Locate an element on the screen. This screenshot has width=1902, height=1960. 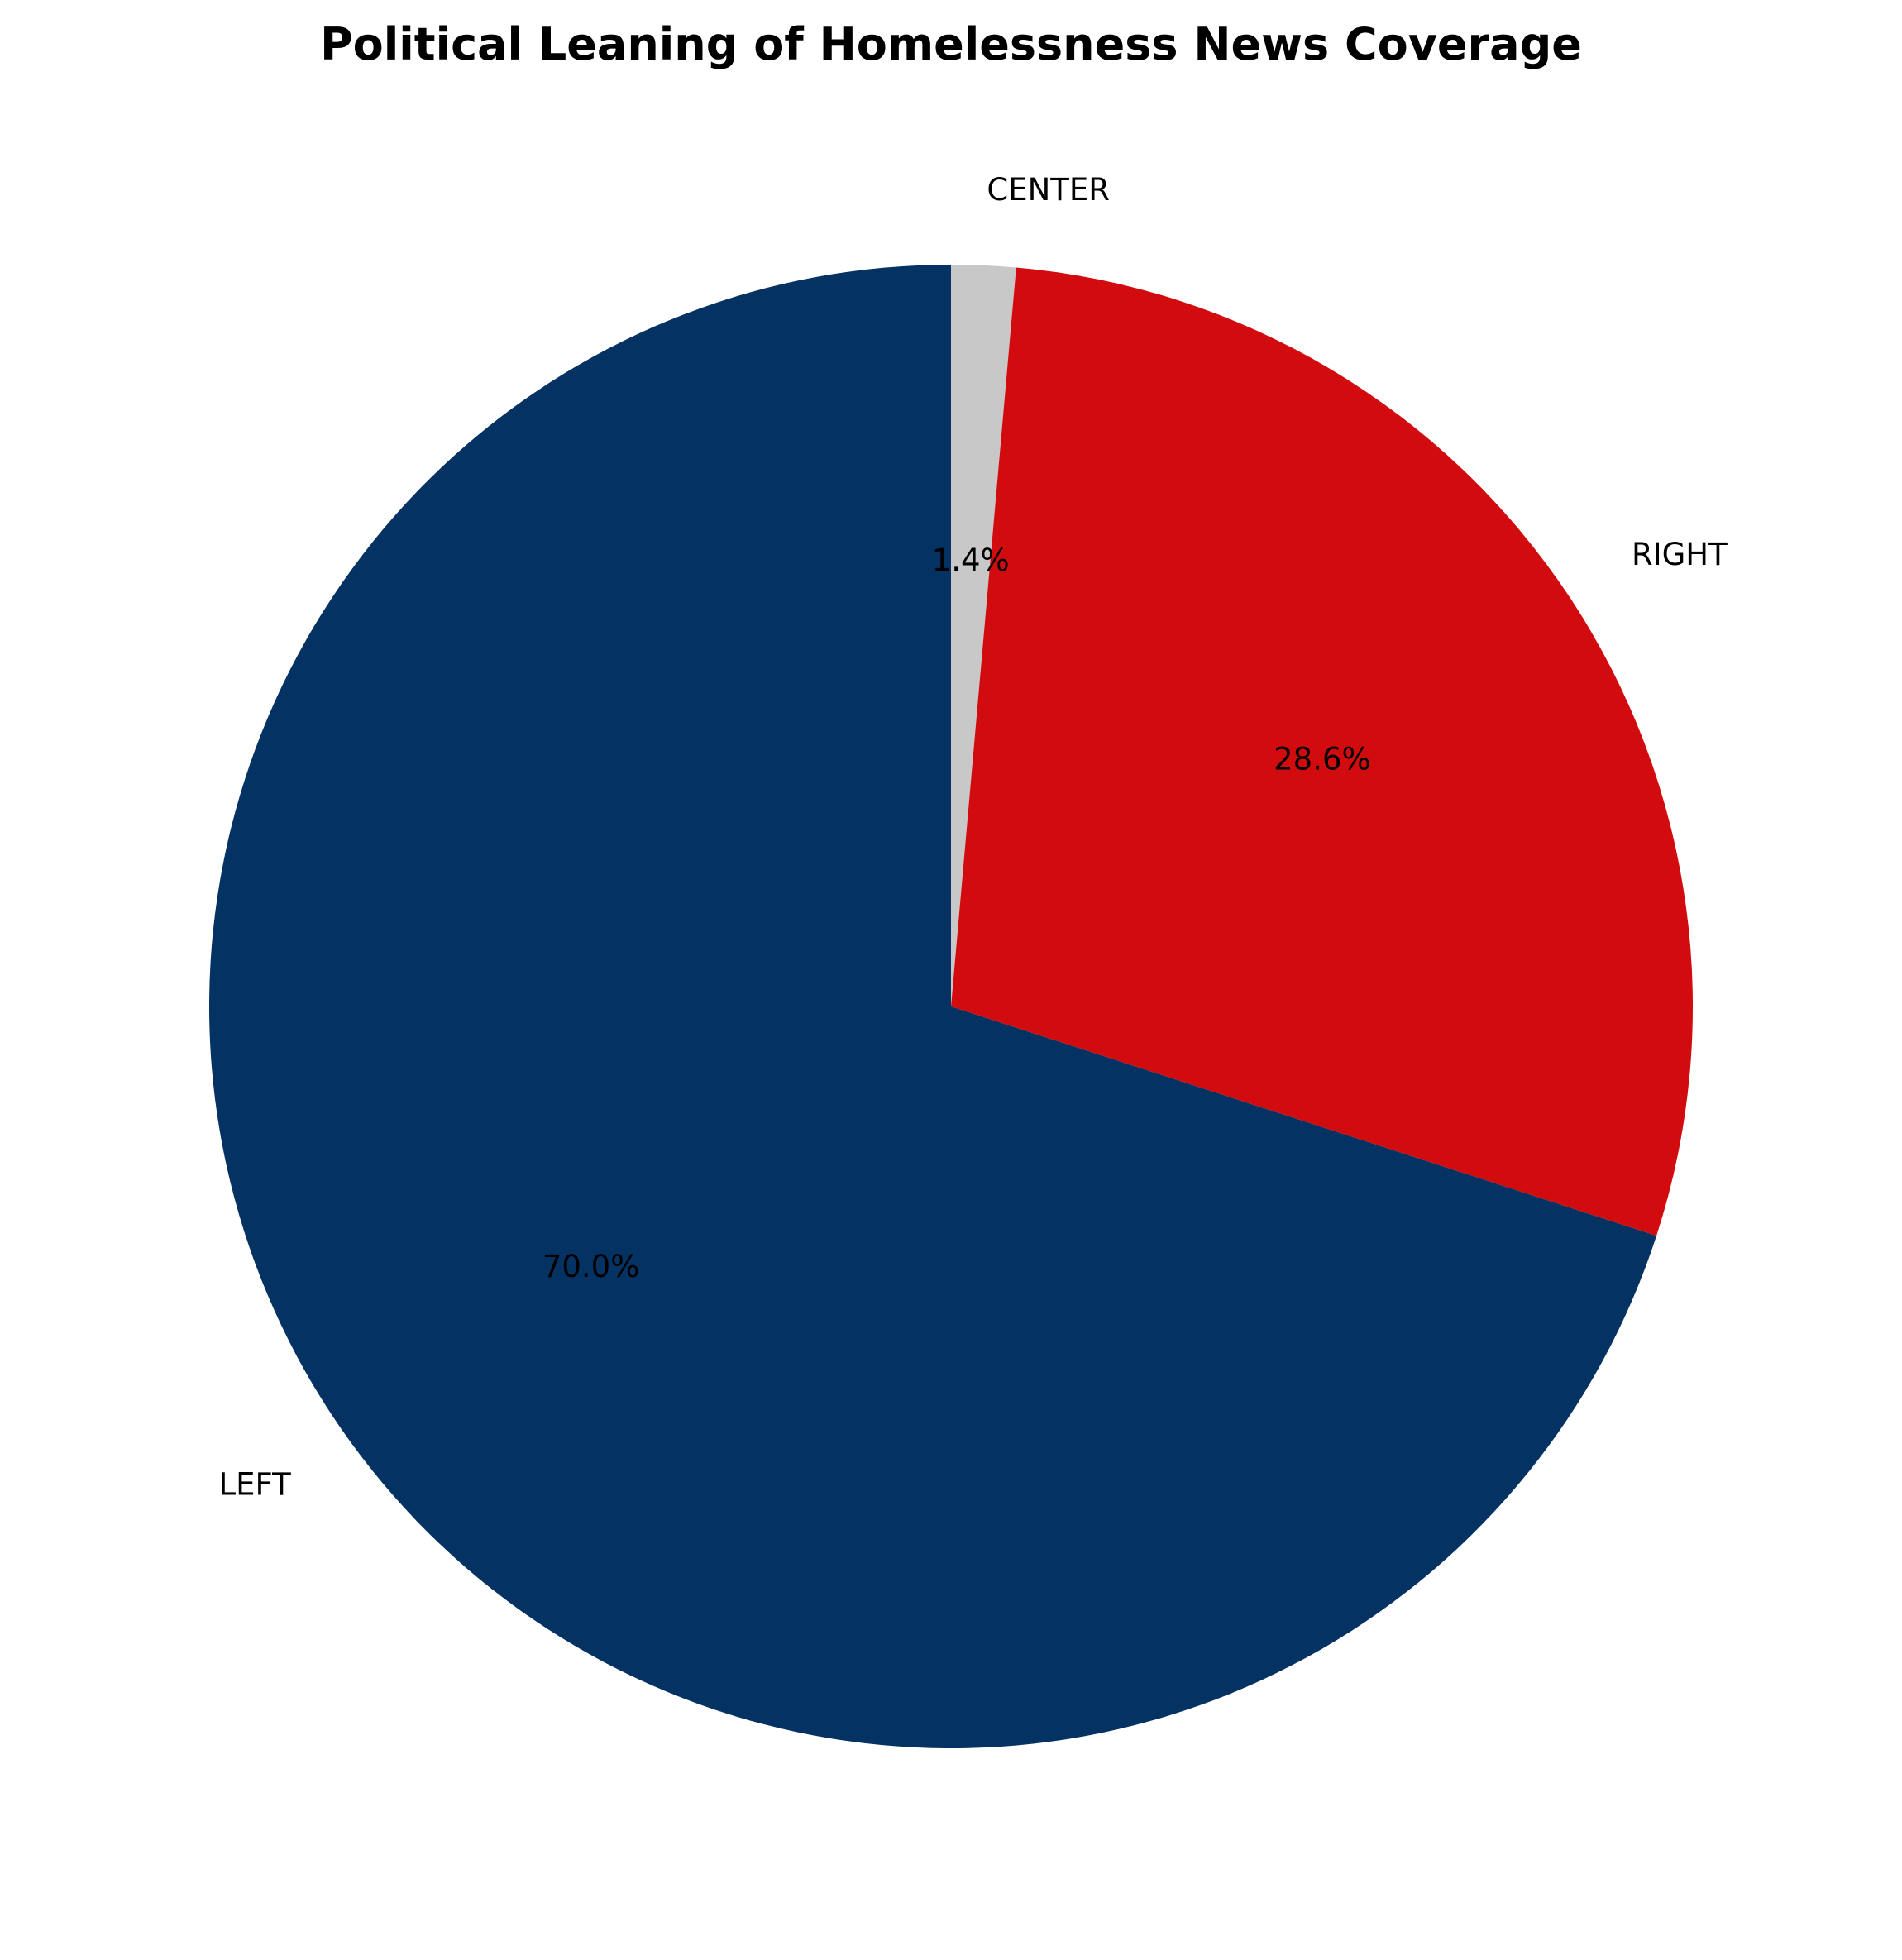
slice-value-left: 70.0% is located at coordinates (591, 1266).